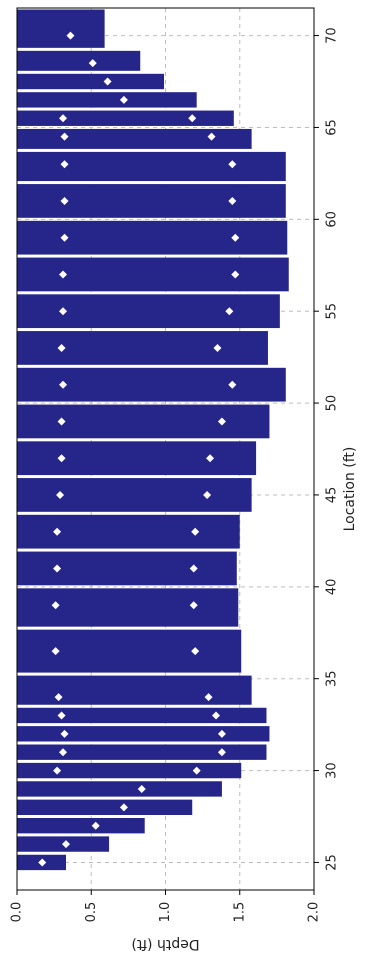 This screenshot has width=377, height=962. I want to click on tick-label-location: 70, so click(332, 35).